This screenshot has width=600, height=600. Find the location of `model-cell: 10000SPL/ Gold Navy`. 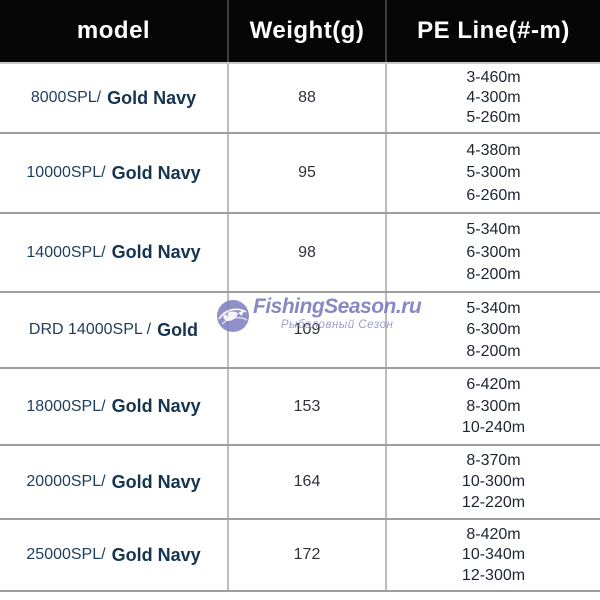

model-cell: 10000SPL/ Gold Navy is located at coordinates (113, 173).